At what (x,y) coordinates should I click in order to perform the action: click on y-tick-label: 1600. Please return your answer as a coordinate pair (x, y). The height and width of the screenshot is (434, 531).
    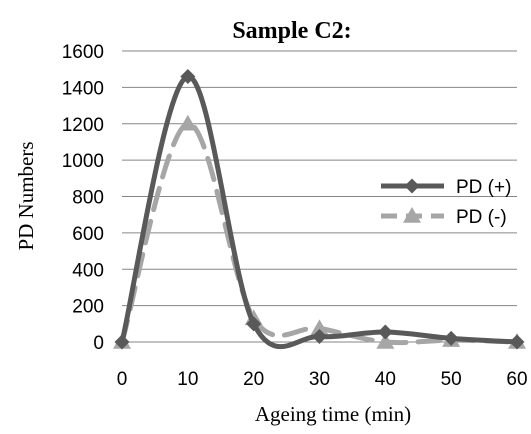
    Looking at the image, I should click on (83, 52).